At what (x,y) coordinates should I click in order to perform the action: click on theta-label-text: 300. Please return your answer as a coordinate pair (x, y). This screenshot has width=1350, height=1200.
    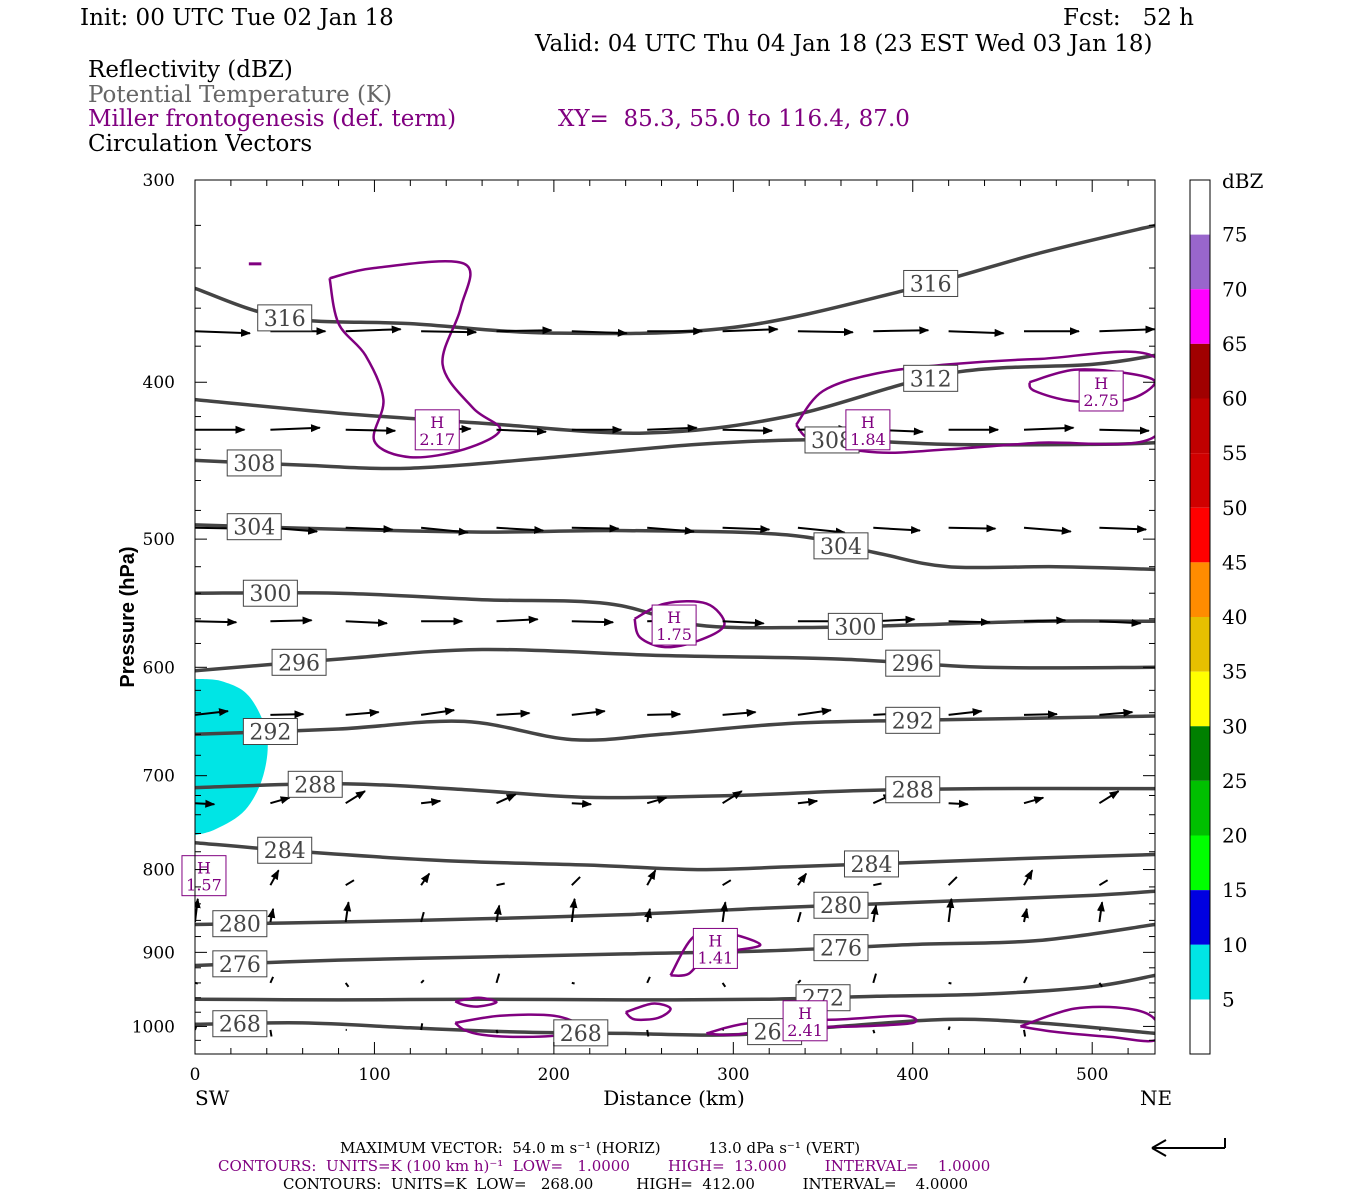
    Looking at the image, I should click on (270, 594).